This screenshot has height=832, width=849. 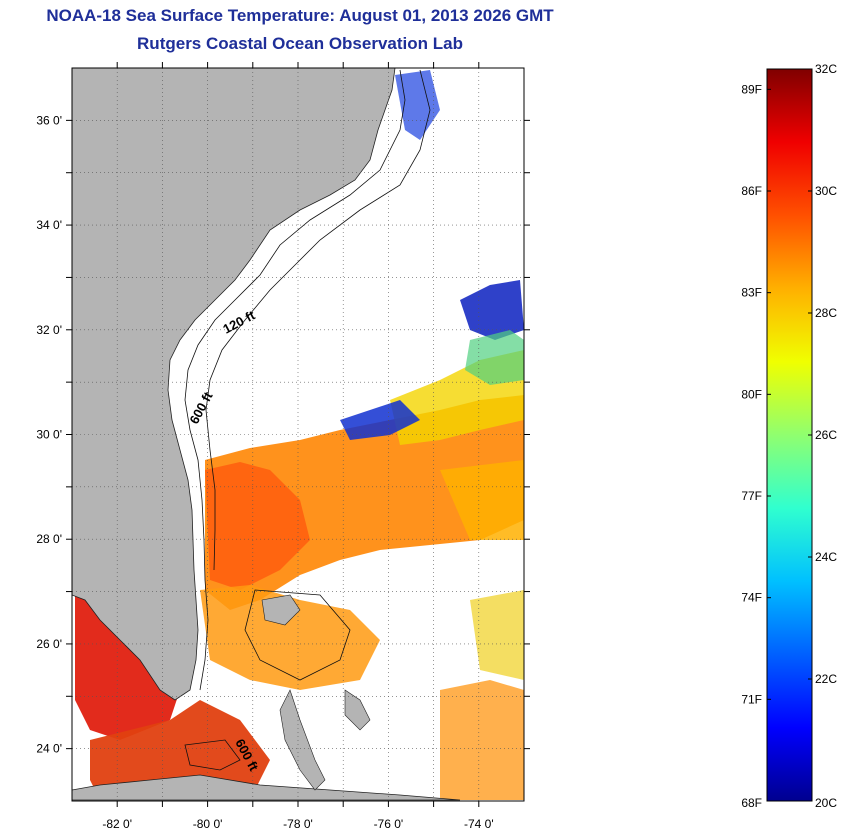 What do you see at coordinates (826, 69) in the screenshot?
I see `colorbar-label-celsius: 32C` at bounding box center [826, 69].